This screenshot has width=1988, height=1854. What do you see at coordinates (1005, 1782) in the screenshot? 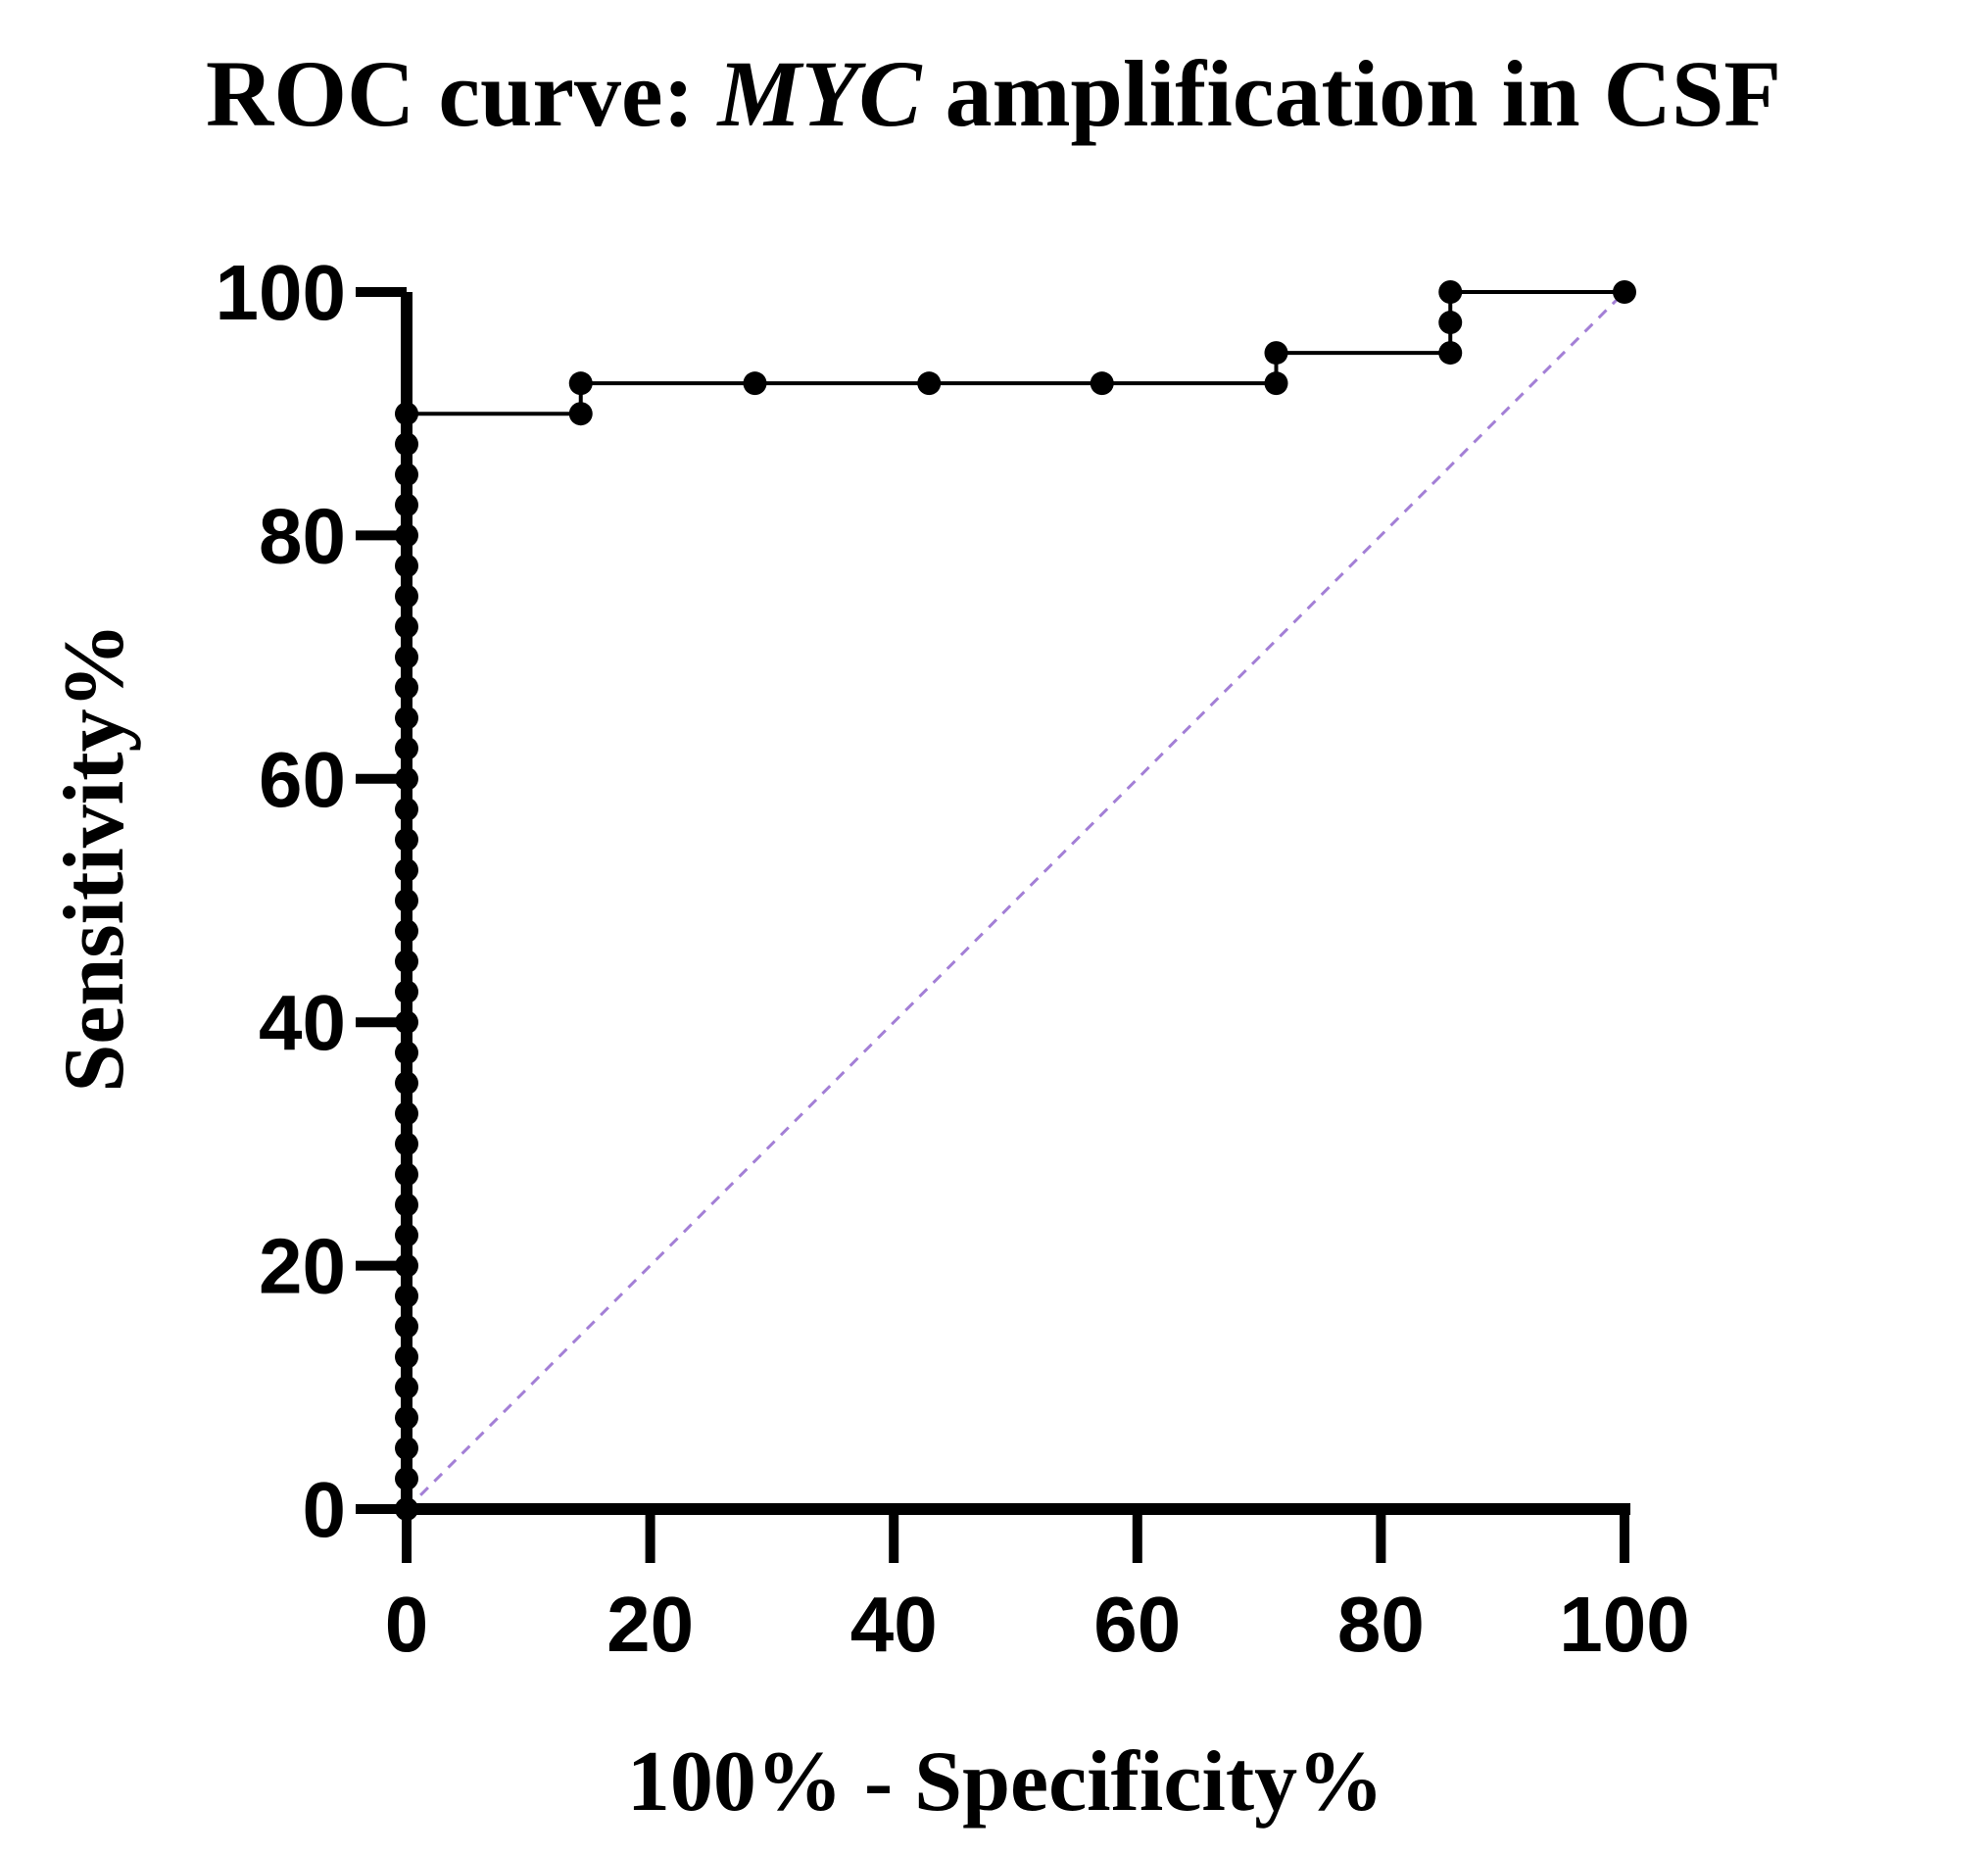
I see `x-axis-label: 100% - Specificity%` at bounding box center [1005, 1782].